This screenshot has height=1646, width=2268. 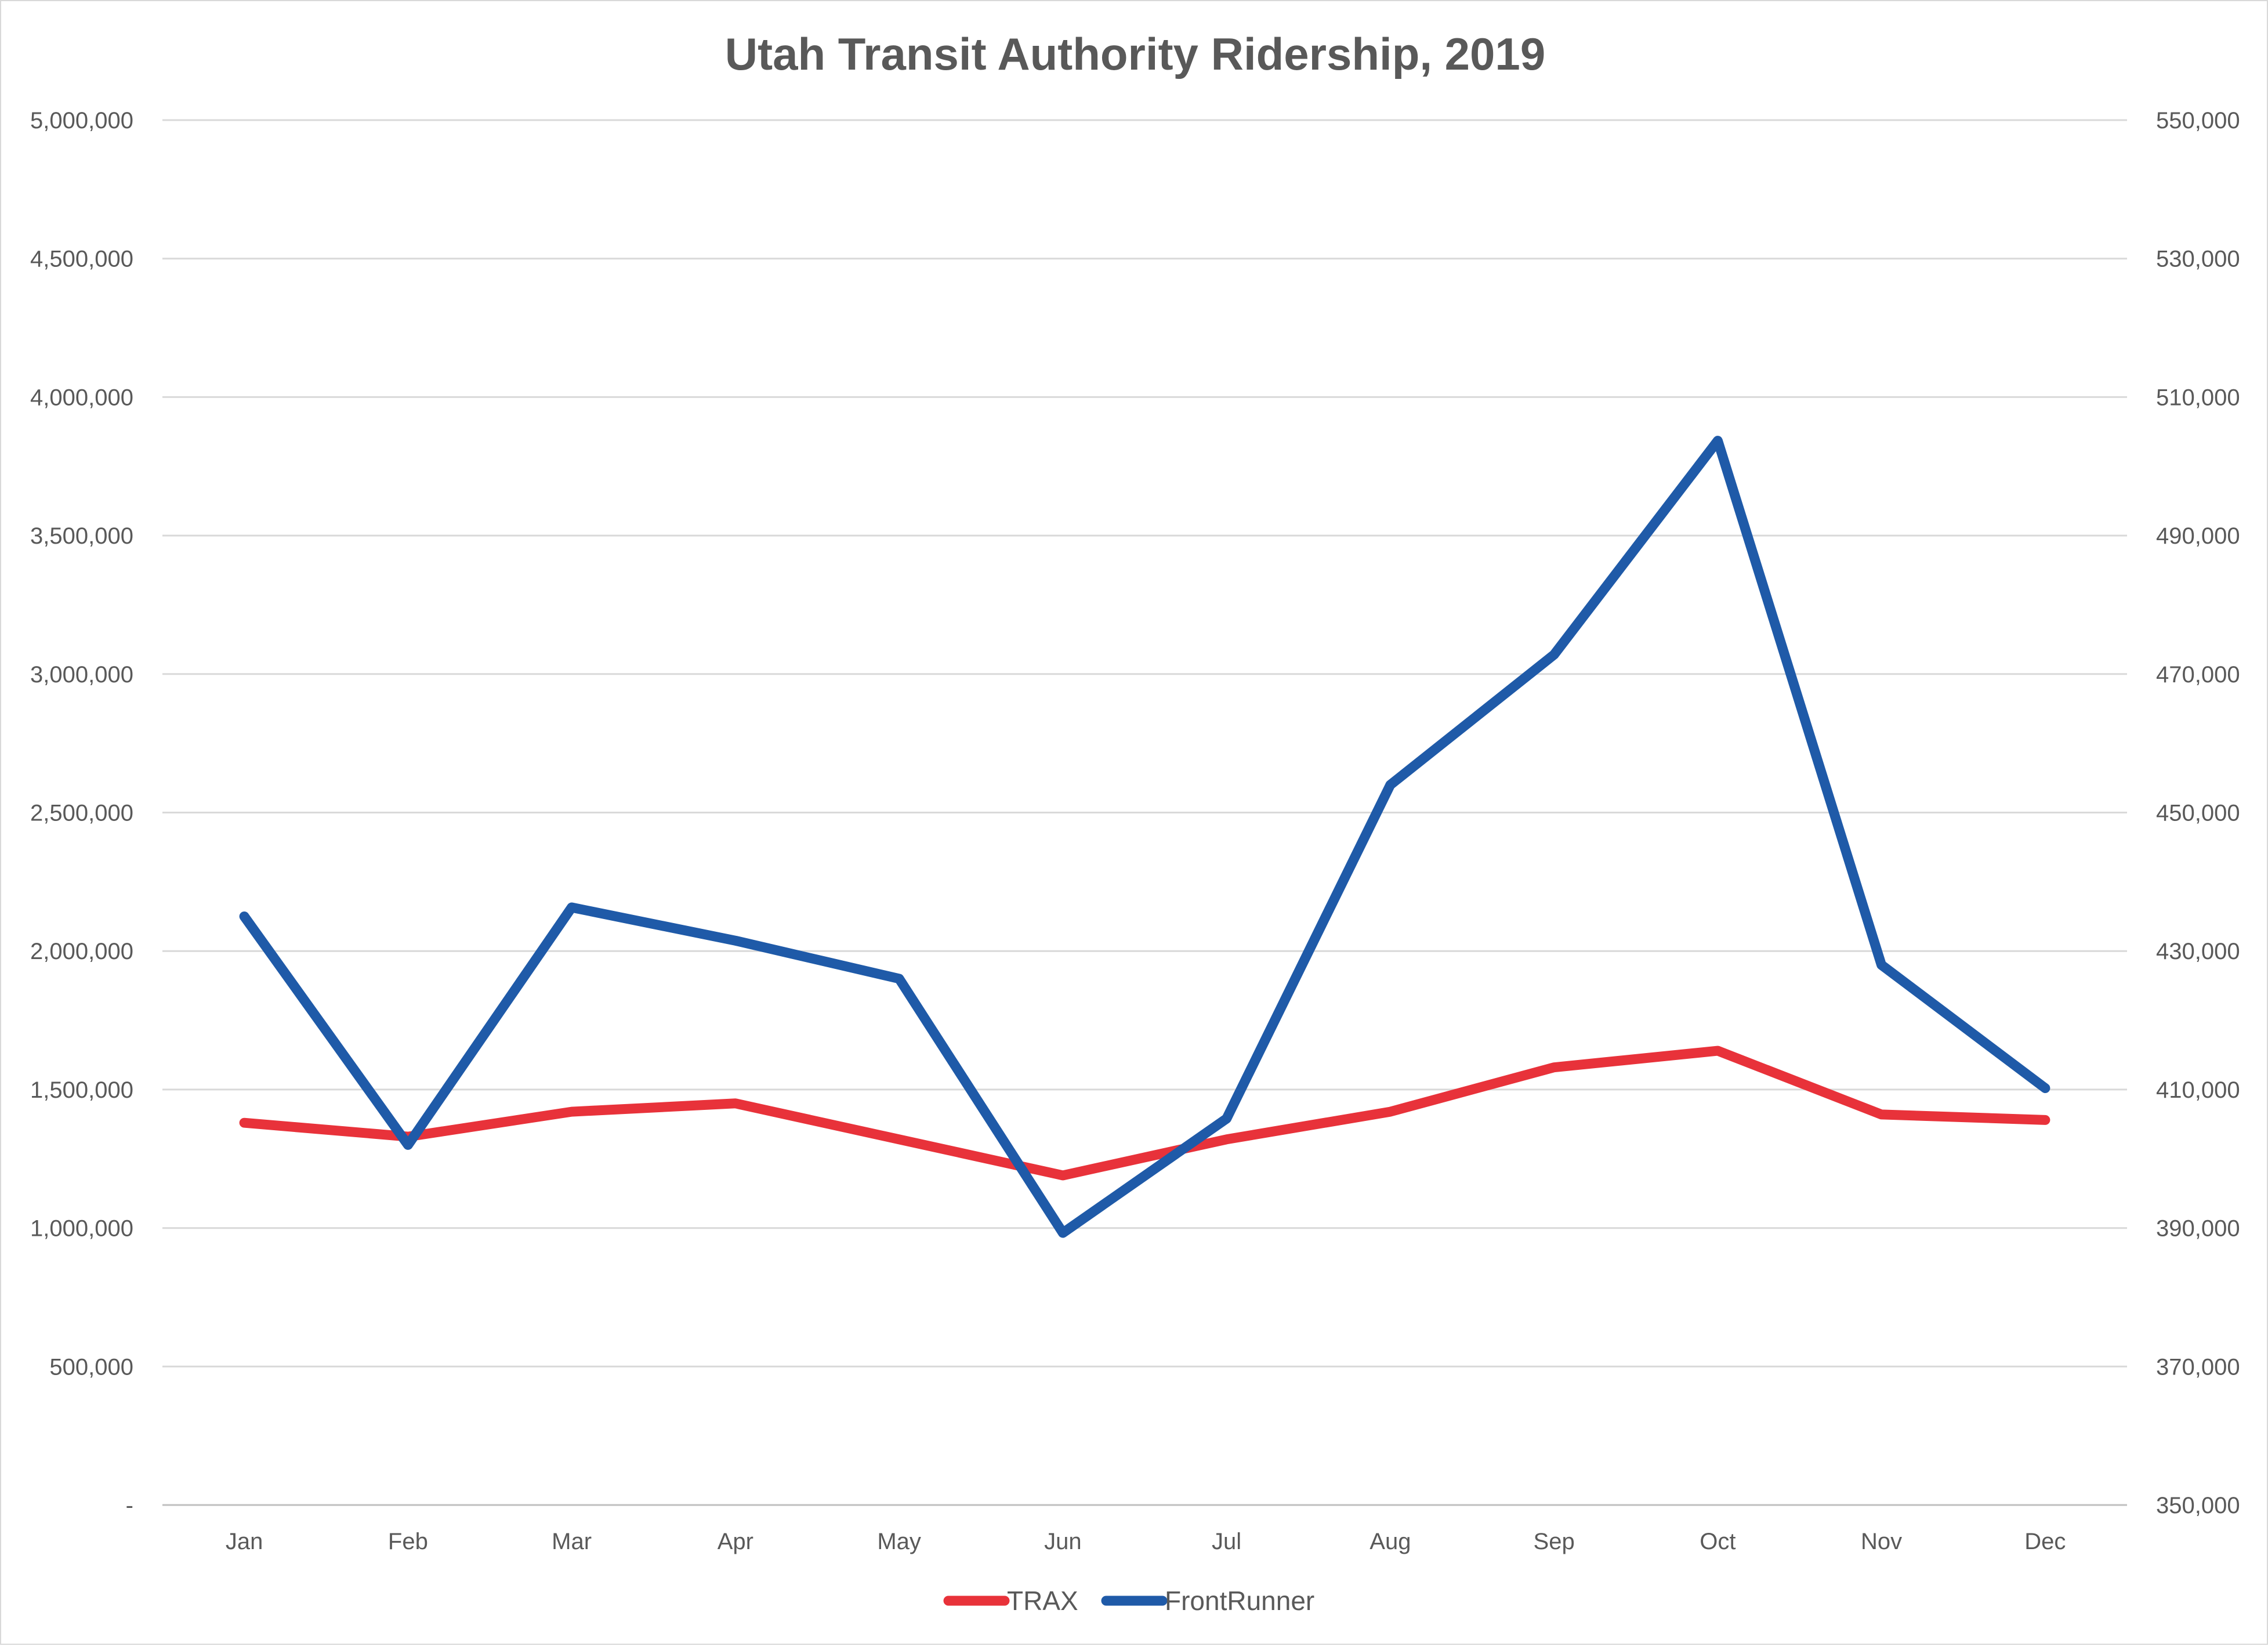 What do you see at coordinates (1882, 1541) in the screenshot?
I see `x-tick-label: Nov` at bounding box center [1882, 1541].